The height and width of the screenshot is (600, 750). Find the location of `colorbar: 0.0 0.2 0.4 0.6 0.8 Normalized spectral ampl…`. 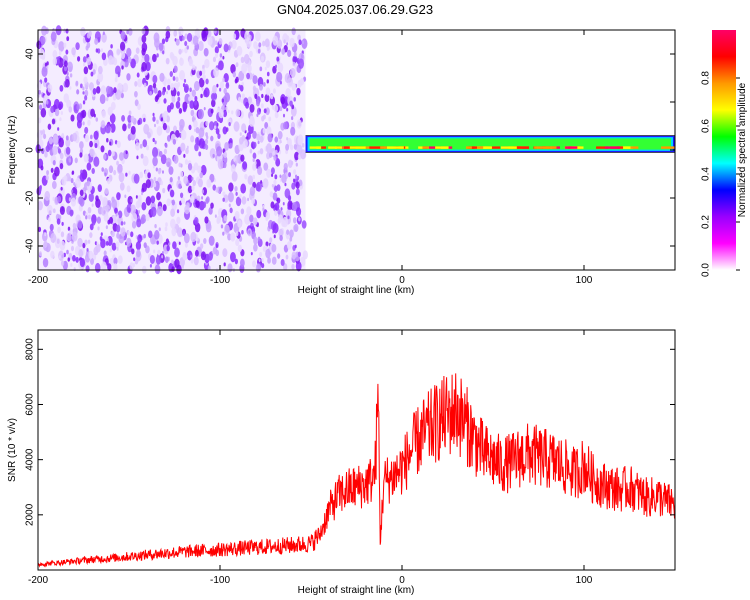

colorbar: 0.0 0.2 0.4 0.6 0.8 Normalized spectral ampl… is located at coordinates (724, 153).